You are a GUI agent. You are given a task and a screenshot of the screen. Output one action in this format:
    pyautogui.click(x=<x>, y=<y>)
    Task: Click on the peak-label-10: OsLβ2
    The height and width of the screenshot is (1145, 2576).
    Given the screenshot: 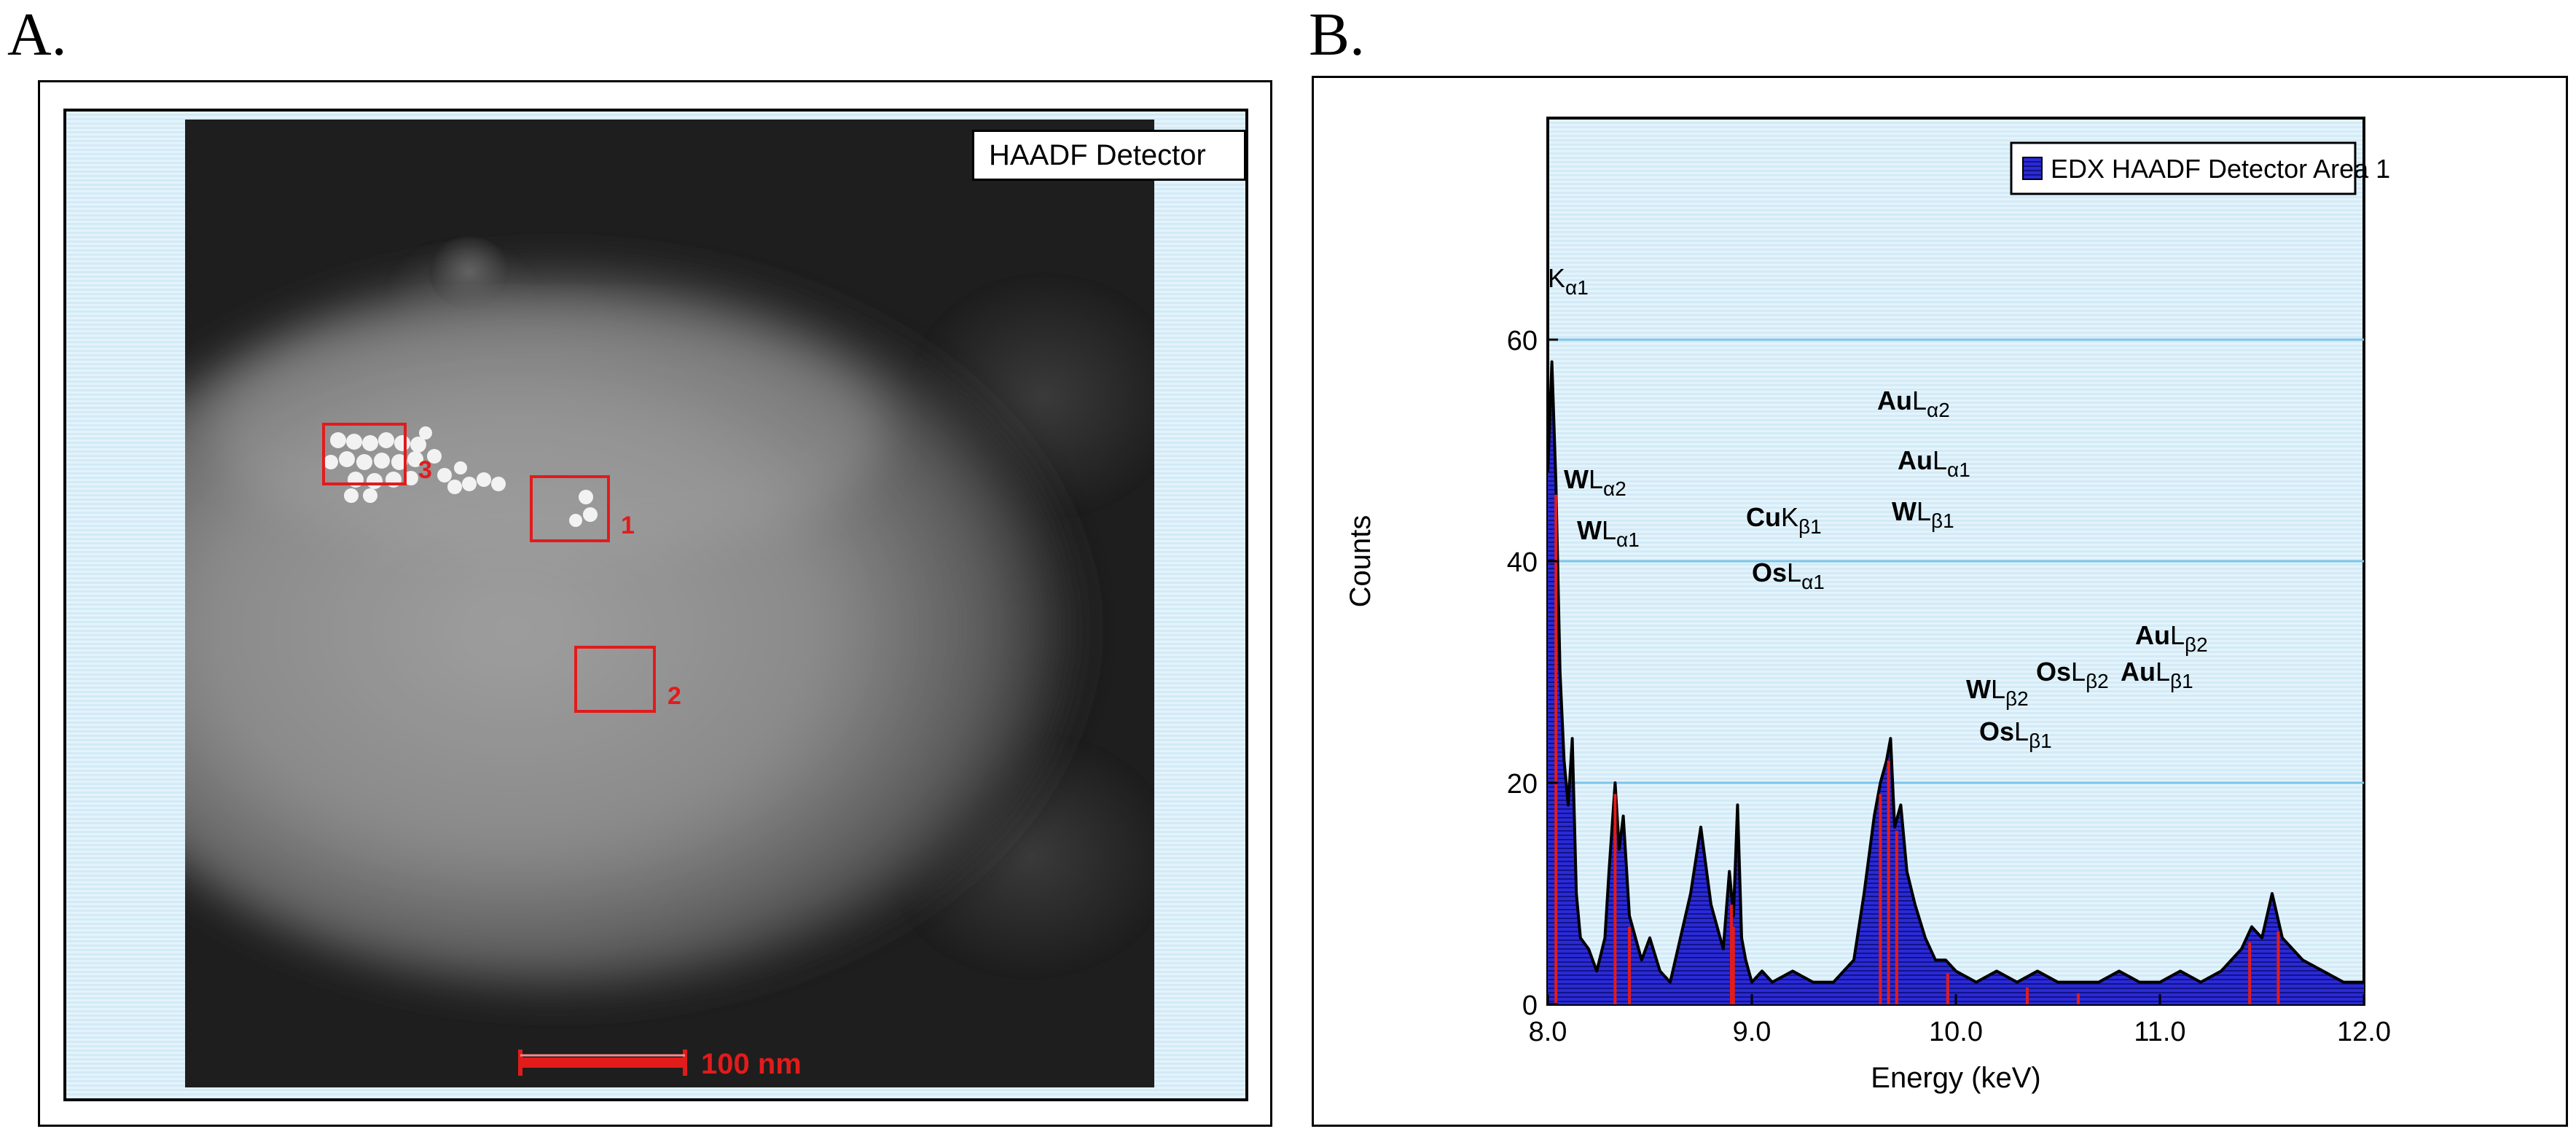 What is the action you would take?
    pyautogui.click(x=2072, y=674)
    